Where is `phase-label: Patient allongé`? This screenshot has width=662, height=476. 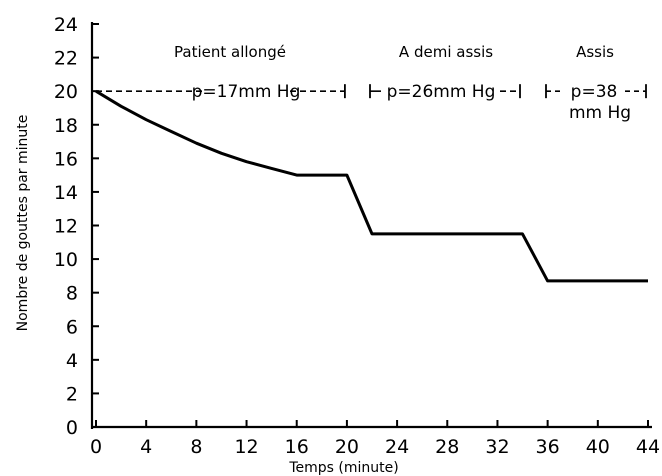
phase-label: Patient allongé is located at coordinates (230, 52).